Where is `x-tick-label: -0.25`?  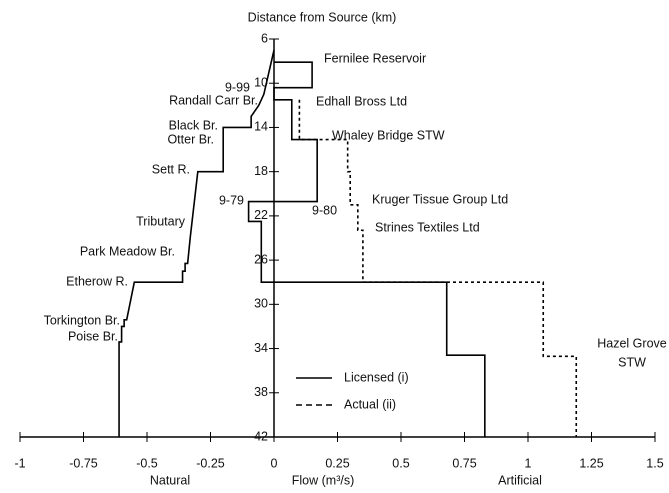 x-tick-label: -0.25 is located at coordinates (210, 463).